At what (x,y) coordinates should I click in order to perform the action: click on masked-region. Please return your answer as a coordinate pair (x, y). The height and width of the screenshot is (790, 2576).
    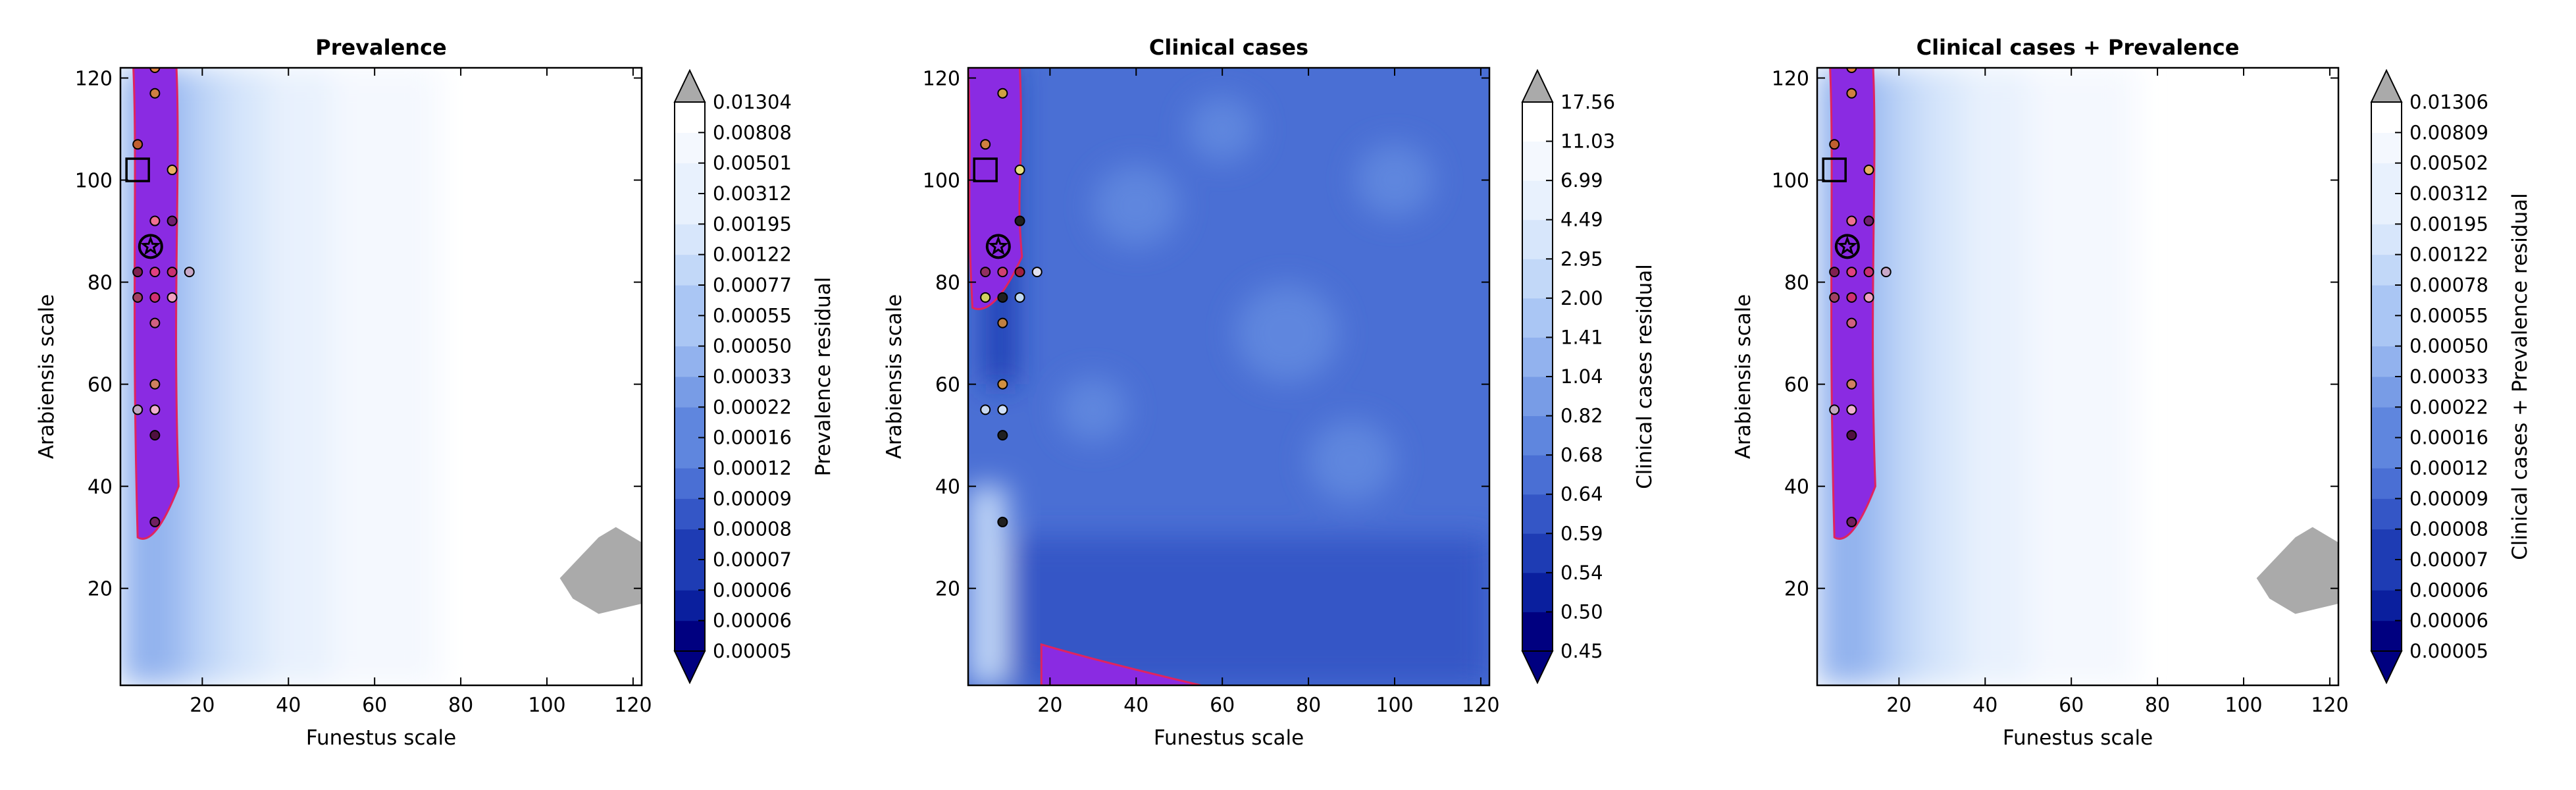
    Looking at the image, I should click on (2297, 570).